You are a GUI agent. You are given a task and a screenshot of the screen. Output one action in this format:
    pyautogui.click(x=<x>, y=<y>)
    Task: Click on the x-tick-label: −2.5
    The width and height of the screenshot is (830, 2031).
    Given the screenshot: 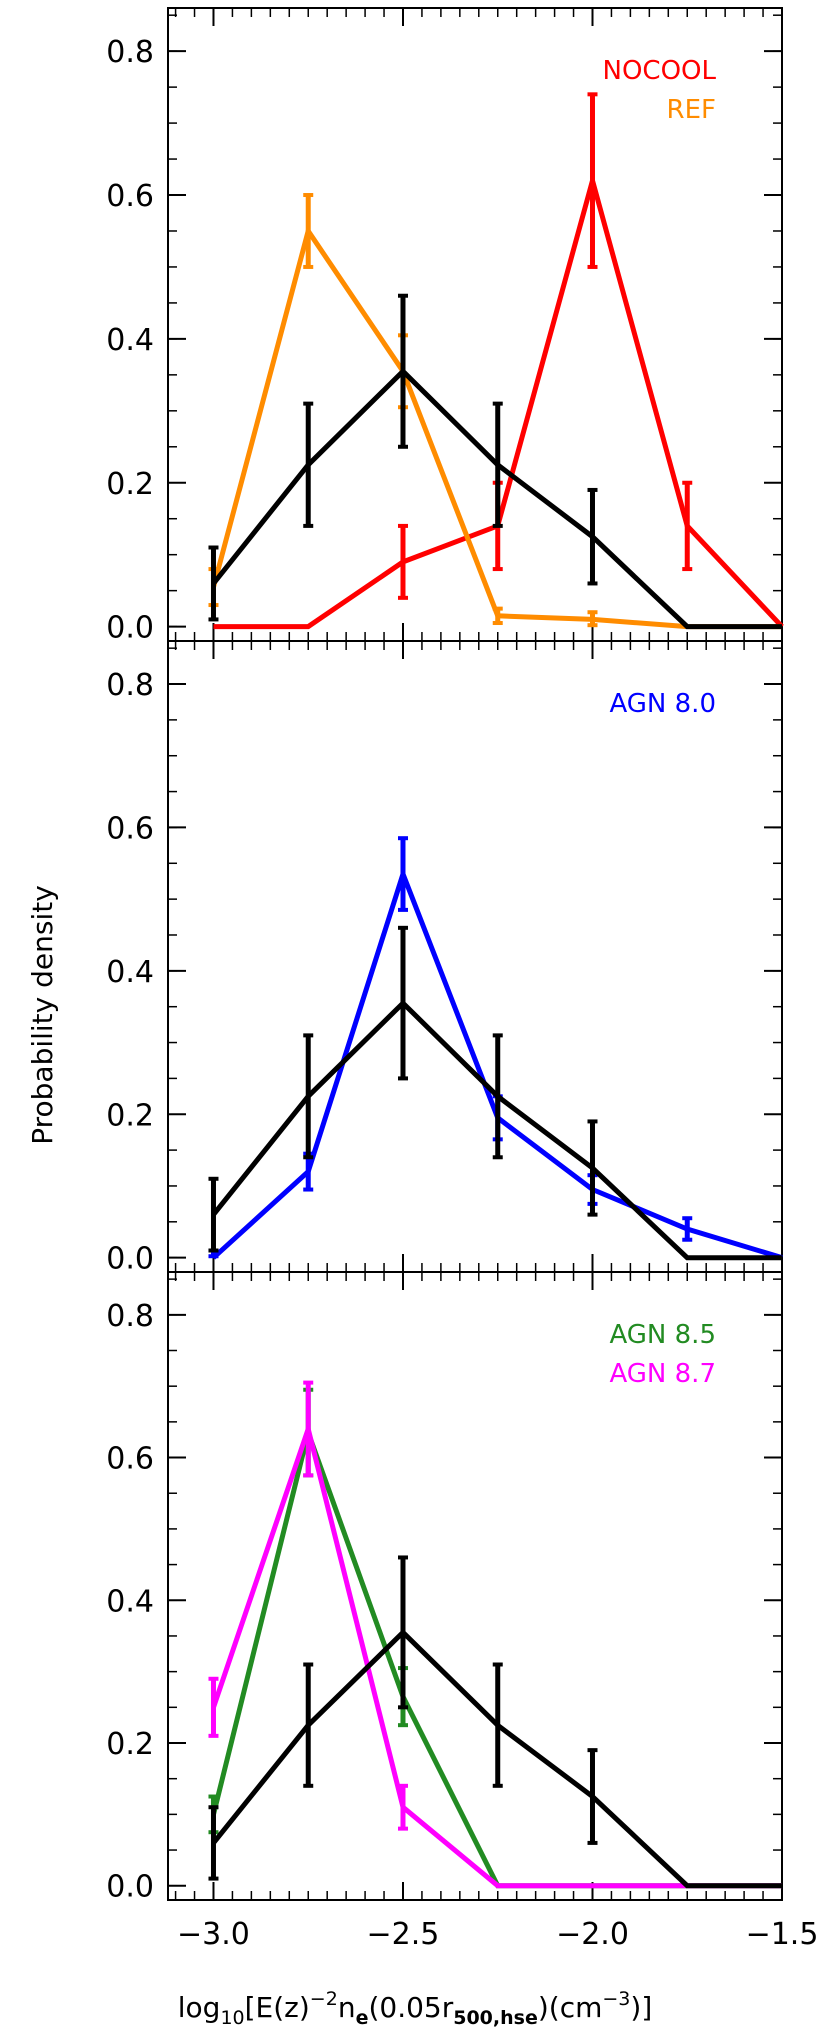 What is the action you would take?
    pyautogui.click(x=403, y=1934)
    